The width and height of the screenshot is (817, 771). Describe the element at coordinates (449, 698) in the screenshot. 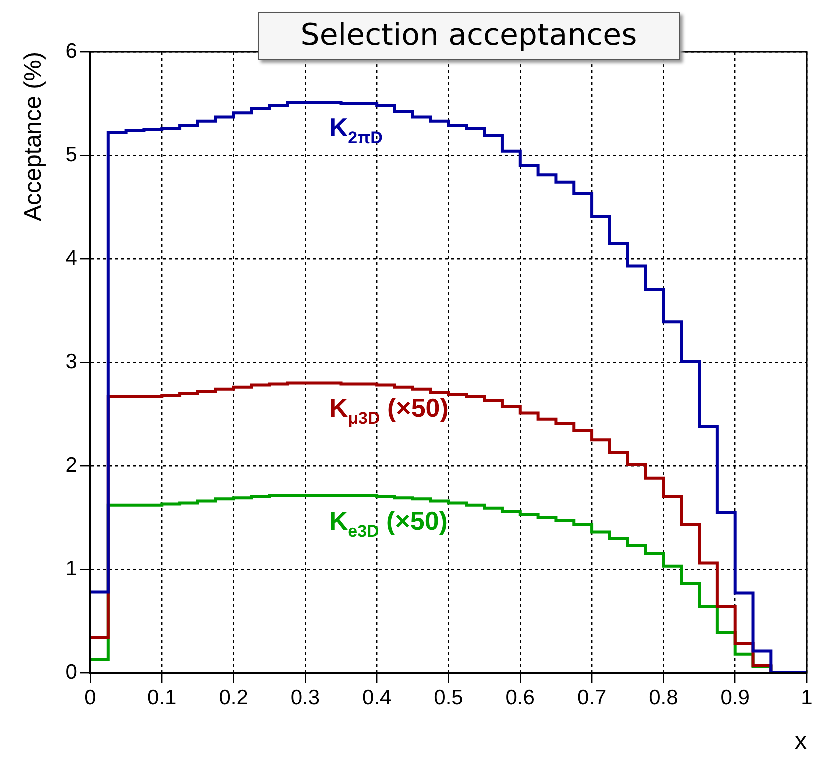

I see `x-tick-label: 0.5` at that location.